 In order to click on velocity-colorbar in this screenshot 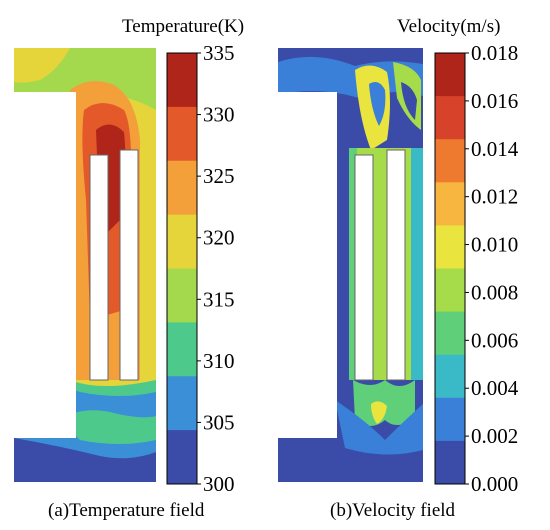, I will do `click(450, 268)`.